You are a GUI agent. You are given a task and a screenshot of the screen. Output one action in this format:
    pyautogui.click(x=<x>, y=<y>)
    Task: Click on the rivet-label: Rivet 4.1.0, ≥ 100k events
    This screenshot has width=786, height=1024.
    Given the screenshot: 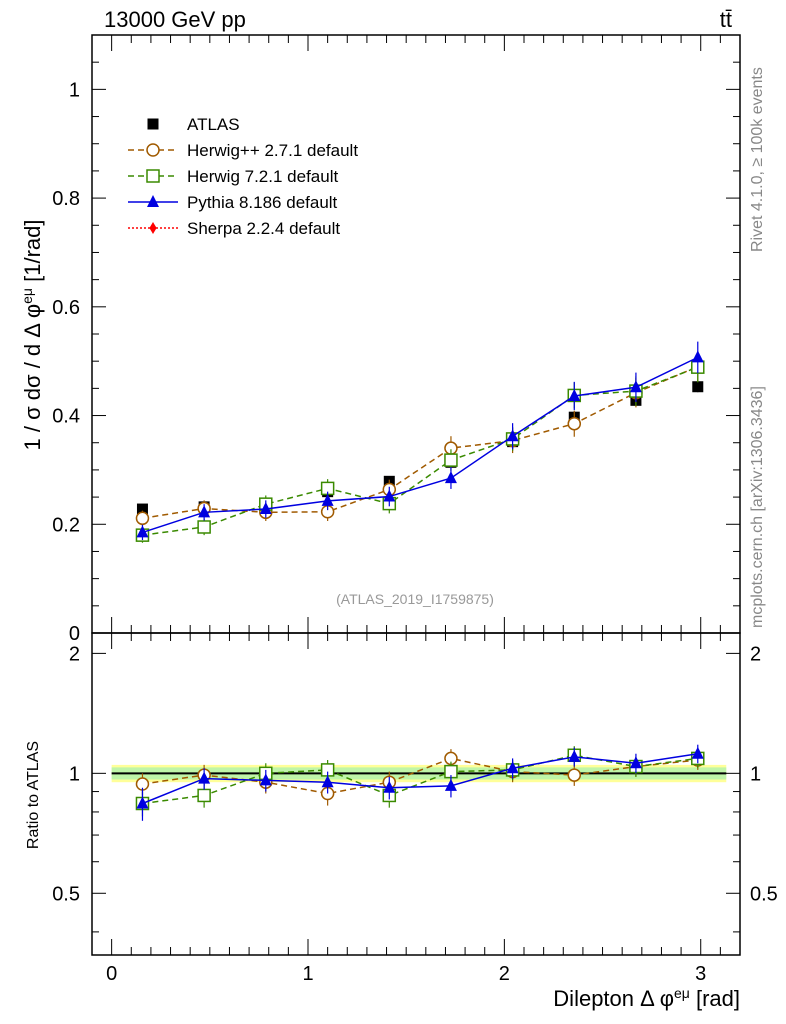 What is the action you would take?
    pyautogui.click(x=757, y=159)
    